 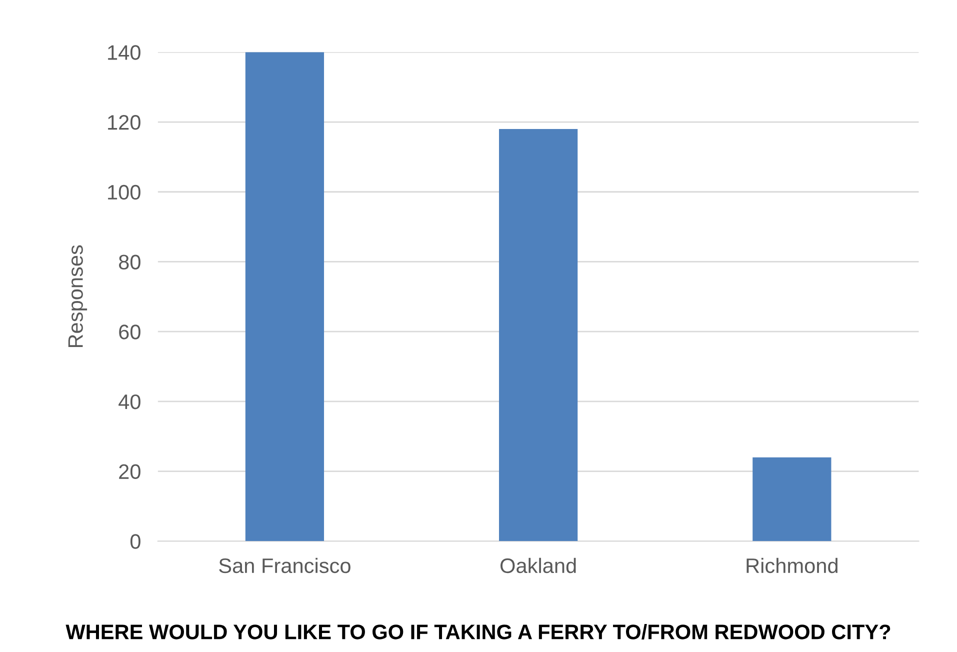 I want to click on y-tick-label: 60, so click(x=129, y=332).